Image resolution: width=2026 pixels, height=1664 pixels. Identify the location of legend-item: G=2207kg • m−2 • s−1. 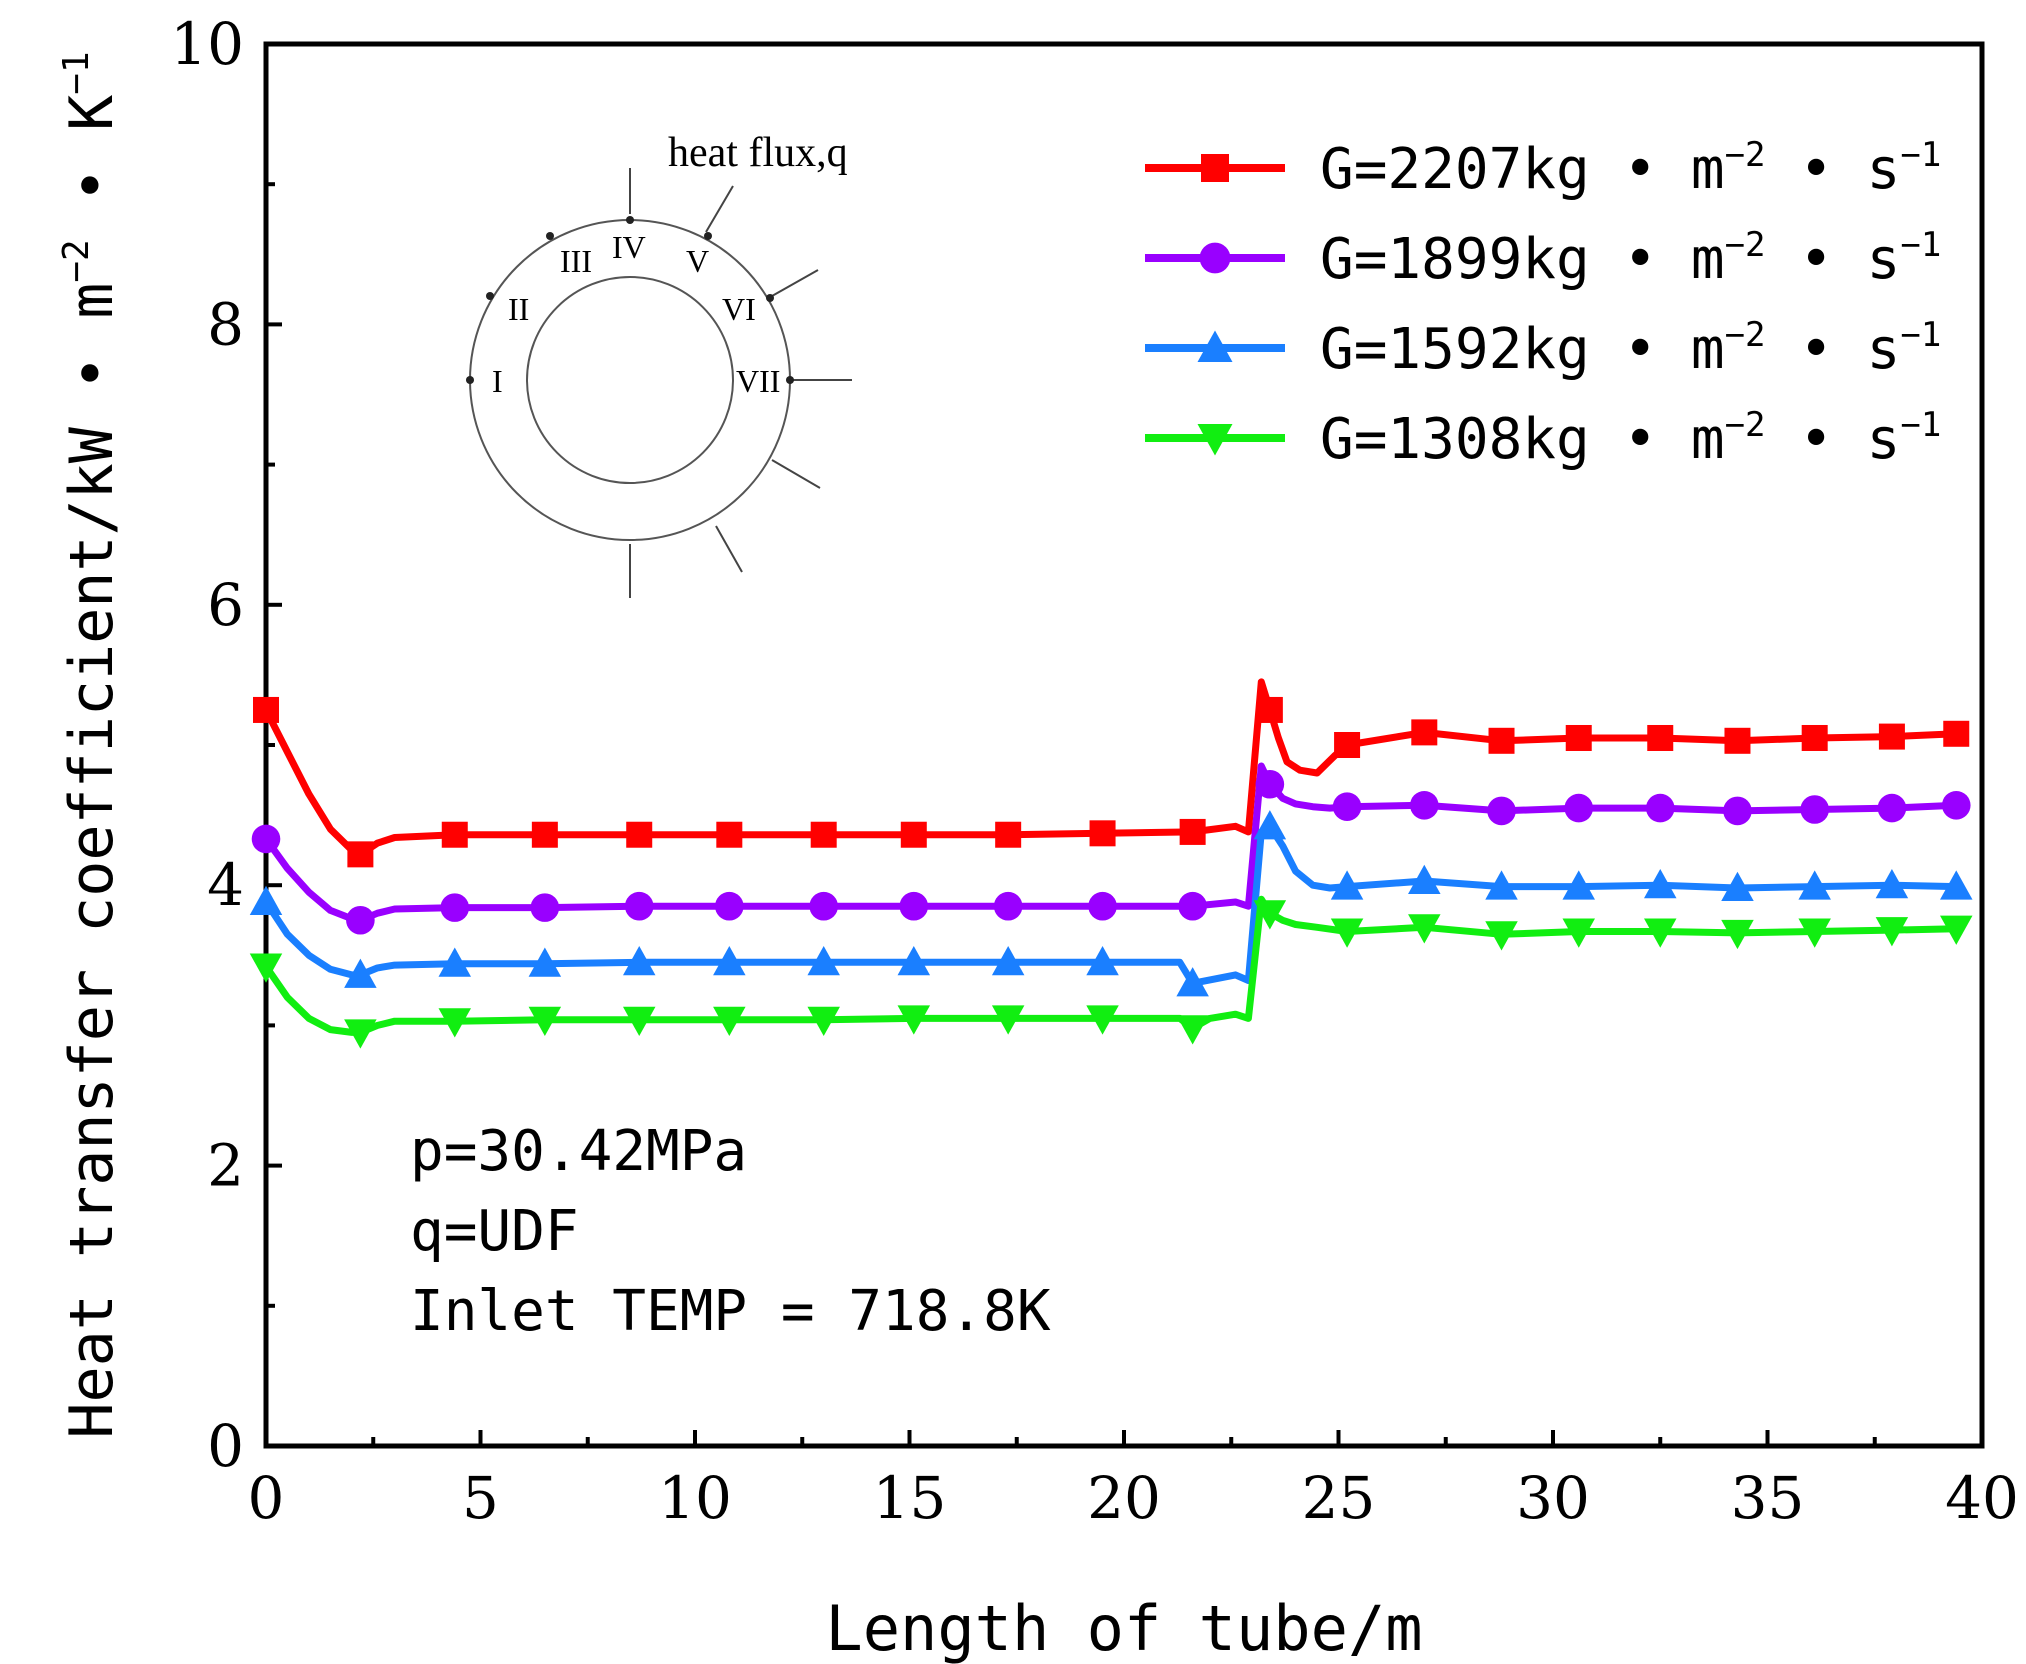
(1543, 168).